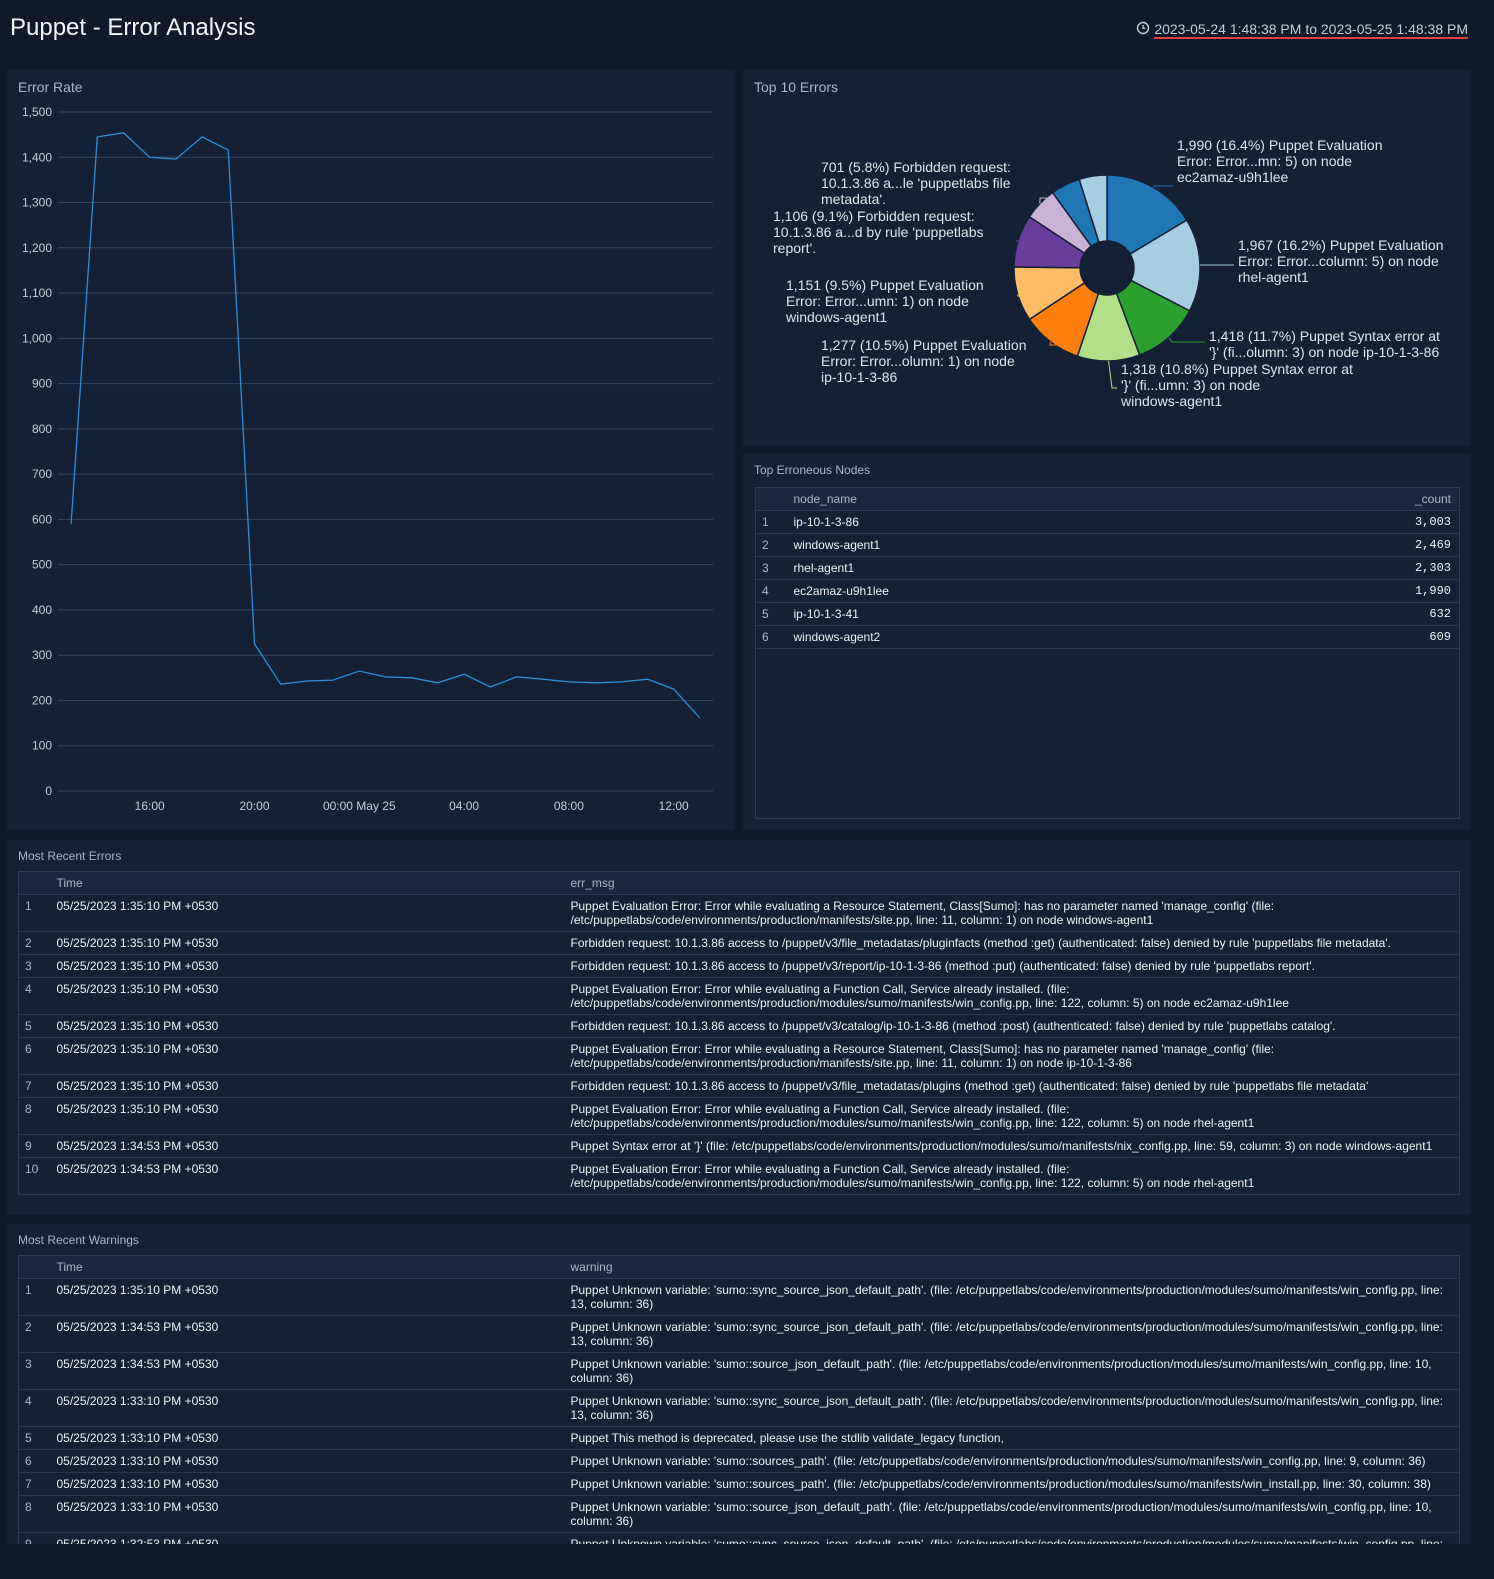 Image resolution: width=1494 pixels, height=1579 pixels. Describe the element at coordinates (1062, 545) in the screenshot. I see `table-cell: windows-agent1` at that location.